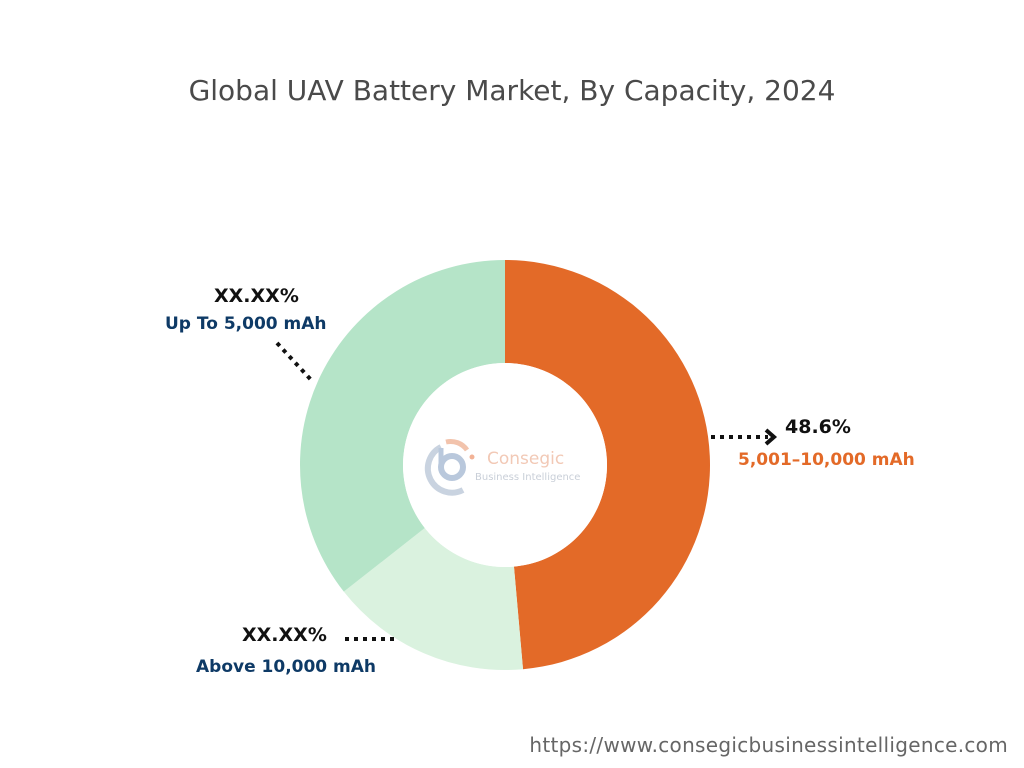  What do you see at coordinates (402, 426) in the screenshot?
I see `slice-up-to-5-000-mah` at bounding box center [402, 426].